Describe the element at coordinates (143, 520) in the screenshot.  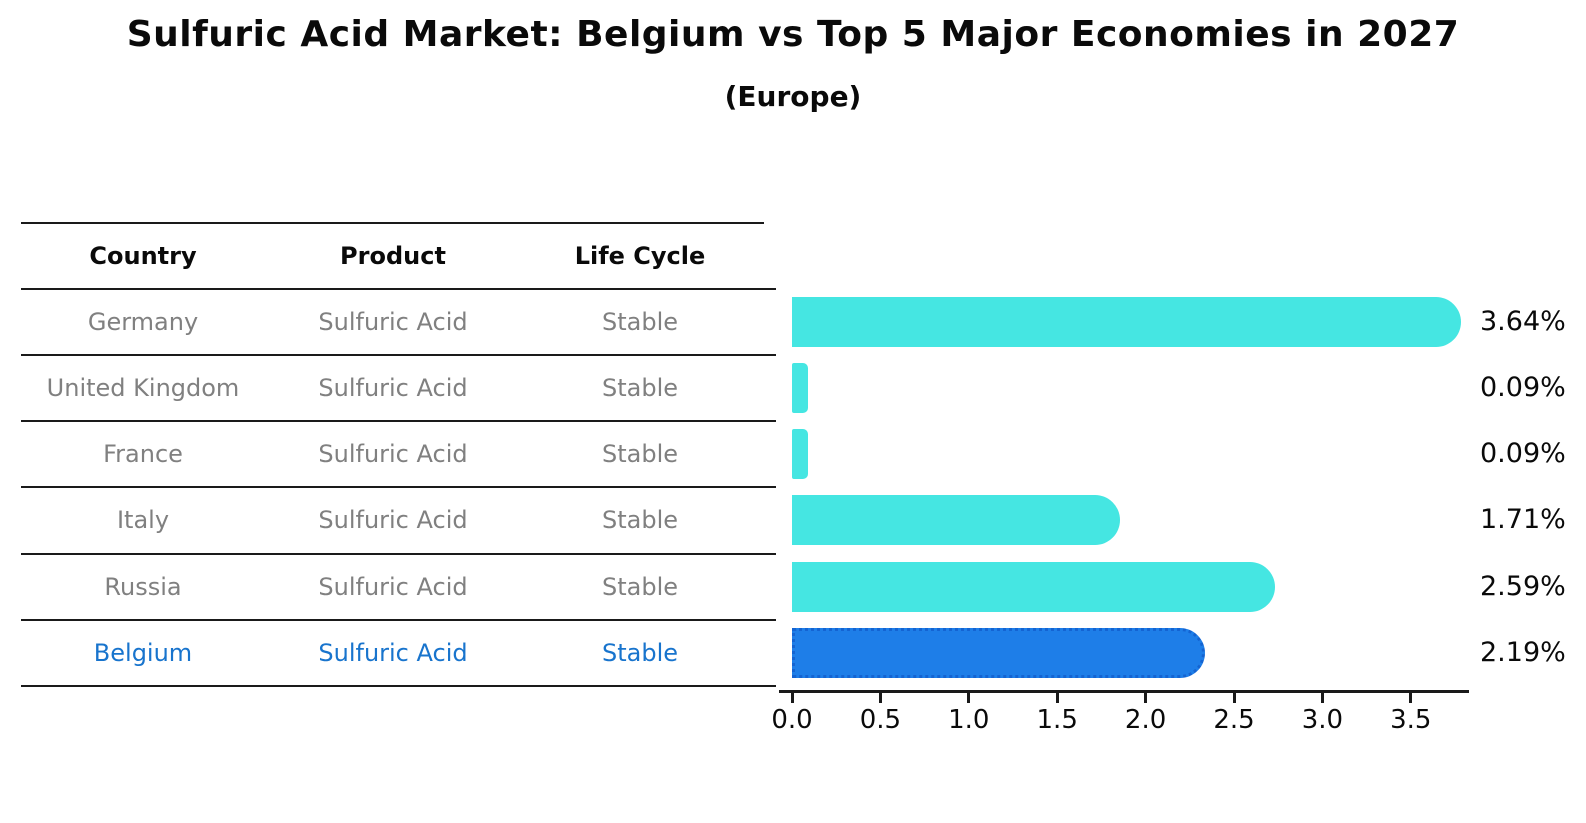
I see `cell-country: Italy` at that location.